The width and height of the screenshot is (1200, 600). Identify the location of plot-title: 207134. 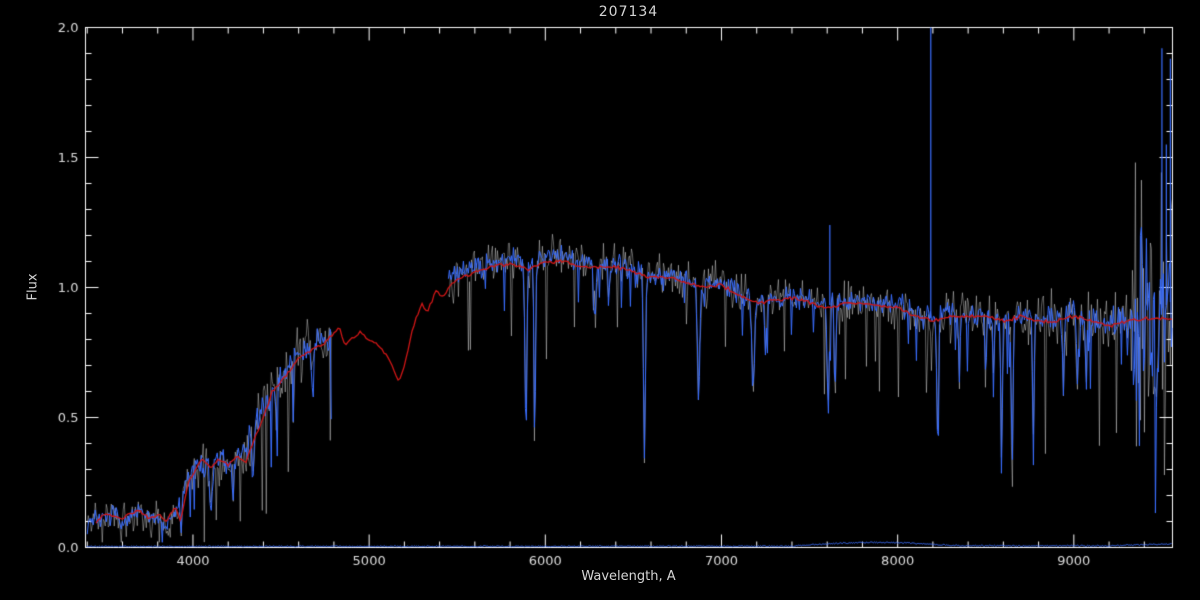
(628, 12).